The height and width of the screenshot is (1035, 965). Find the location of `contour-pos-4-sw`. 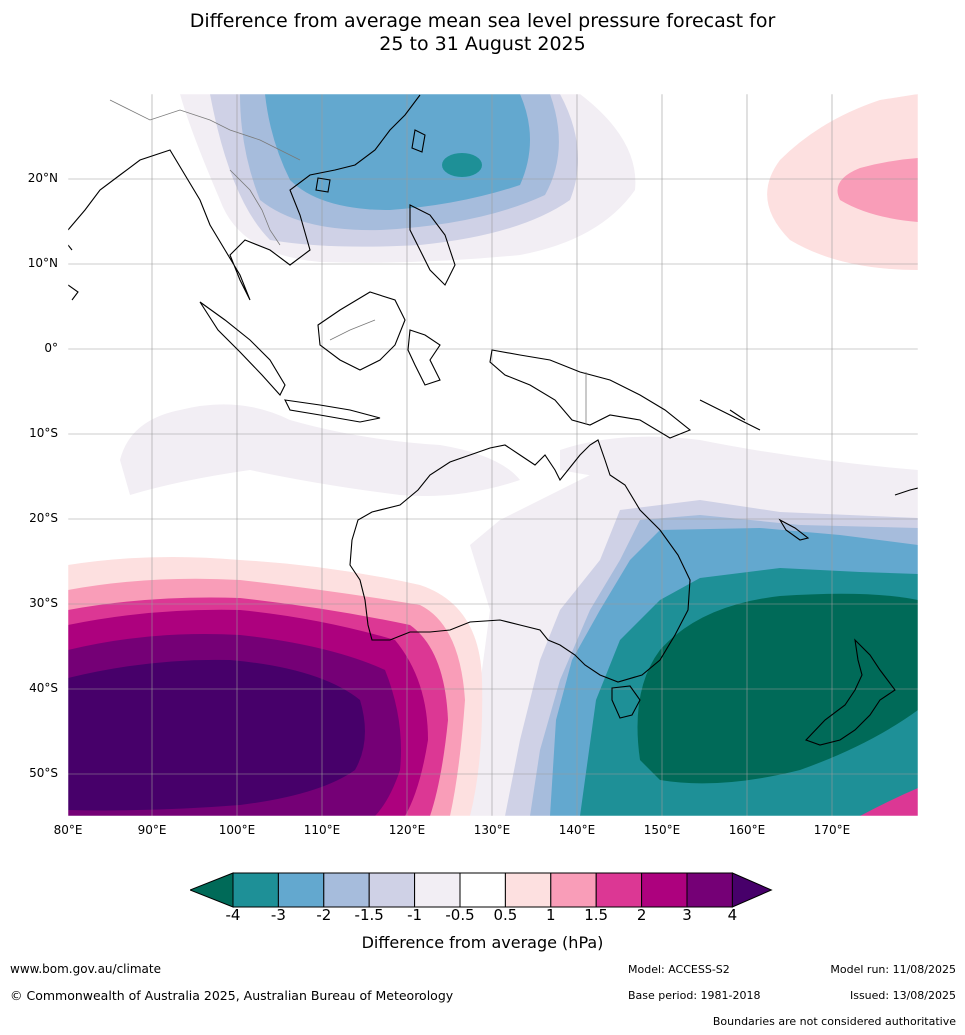

contour-pos-4-sw is located at coordinates (216, 735).